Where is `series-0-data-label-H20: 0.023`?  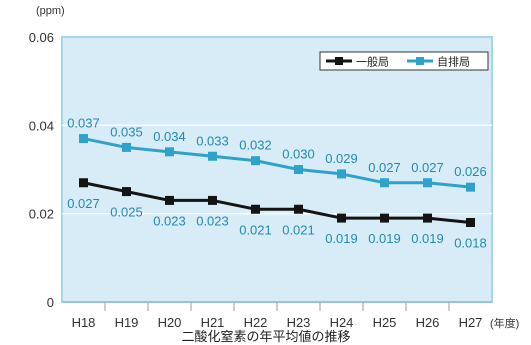 series-0-data-label-H20: 0.023 is located at coordinates (169, 220).